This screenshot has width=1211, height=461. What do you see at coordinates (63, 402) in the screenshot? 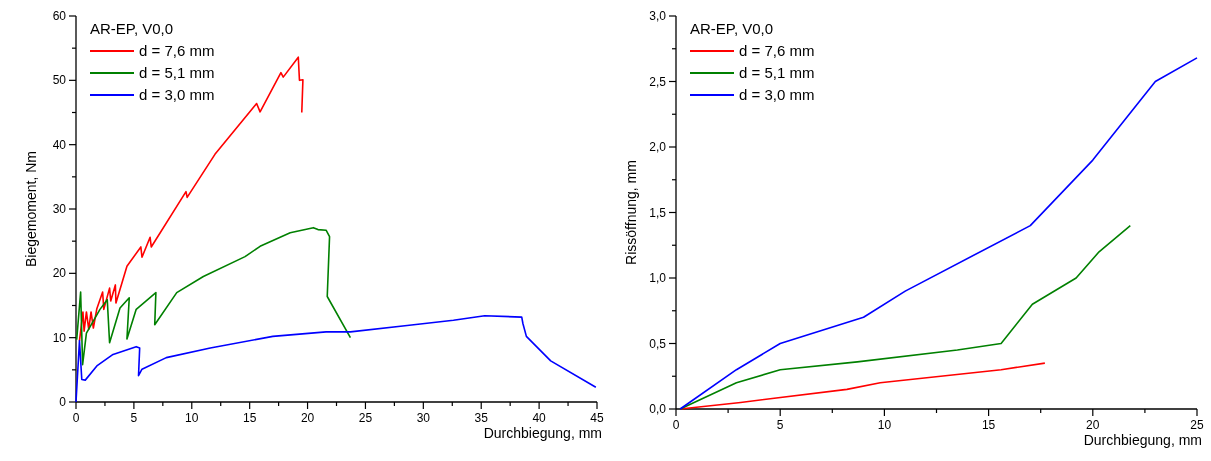
I see `y-tick-label: 0` at bounding box center [63, 402].